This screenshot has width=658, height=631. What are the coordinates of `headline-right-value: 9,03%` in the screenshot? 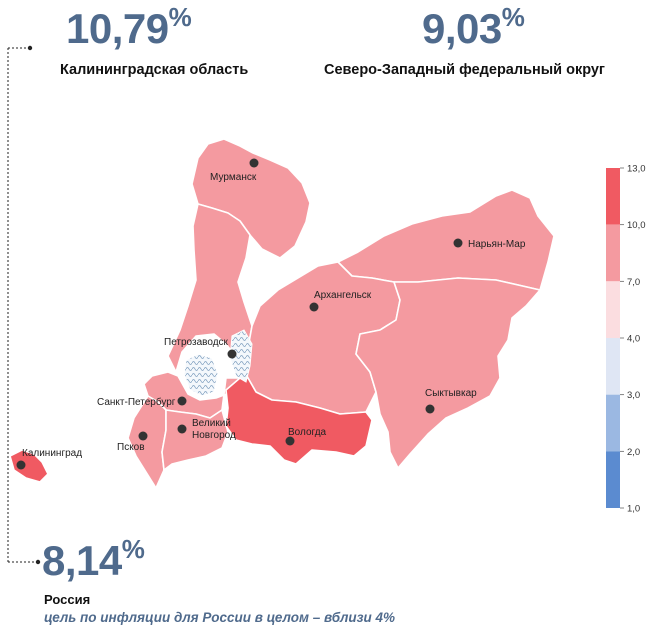 It's located at (473, 28).